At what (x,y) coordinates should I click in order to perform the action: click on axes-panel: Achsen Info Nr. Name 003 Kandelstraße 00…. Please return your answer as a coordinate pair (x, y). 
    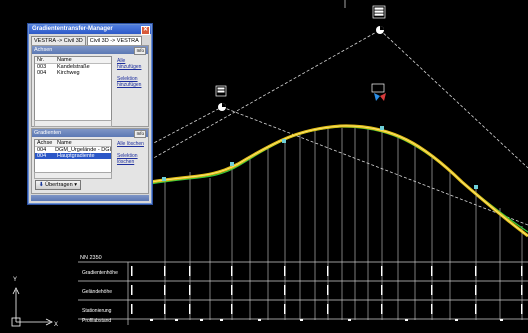
    Looking at the image, I should click on (90, 86).